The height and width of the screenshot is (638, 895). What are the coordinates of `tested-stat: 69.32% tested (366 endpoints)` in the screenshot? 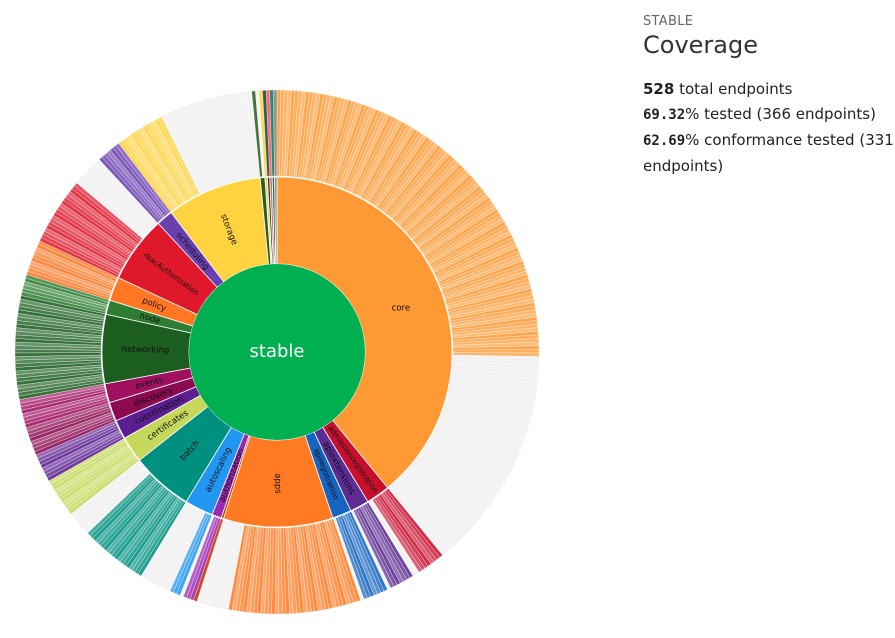 It's located at (769, 115).